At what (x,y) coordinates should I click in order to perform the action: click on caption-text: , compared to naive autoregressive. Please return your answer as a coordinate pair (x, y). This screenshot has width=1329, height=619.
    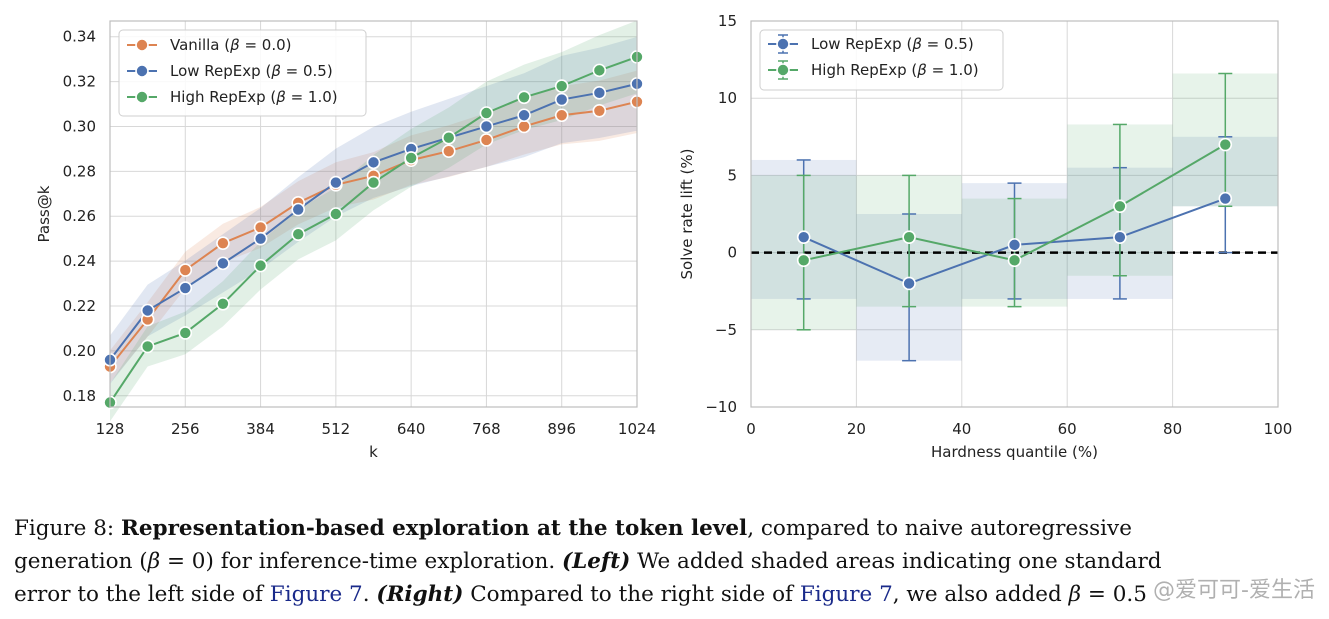
    Looking at the image, I should click on (939, 528).